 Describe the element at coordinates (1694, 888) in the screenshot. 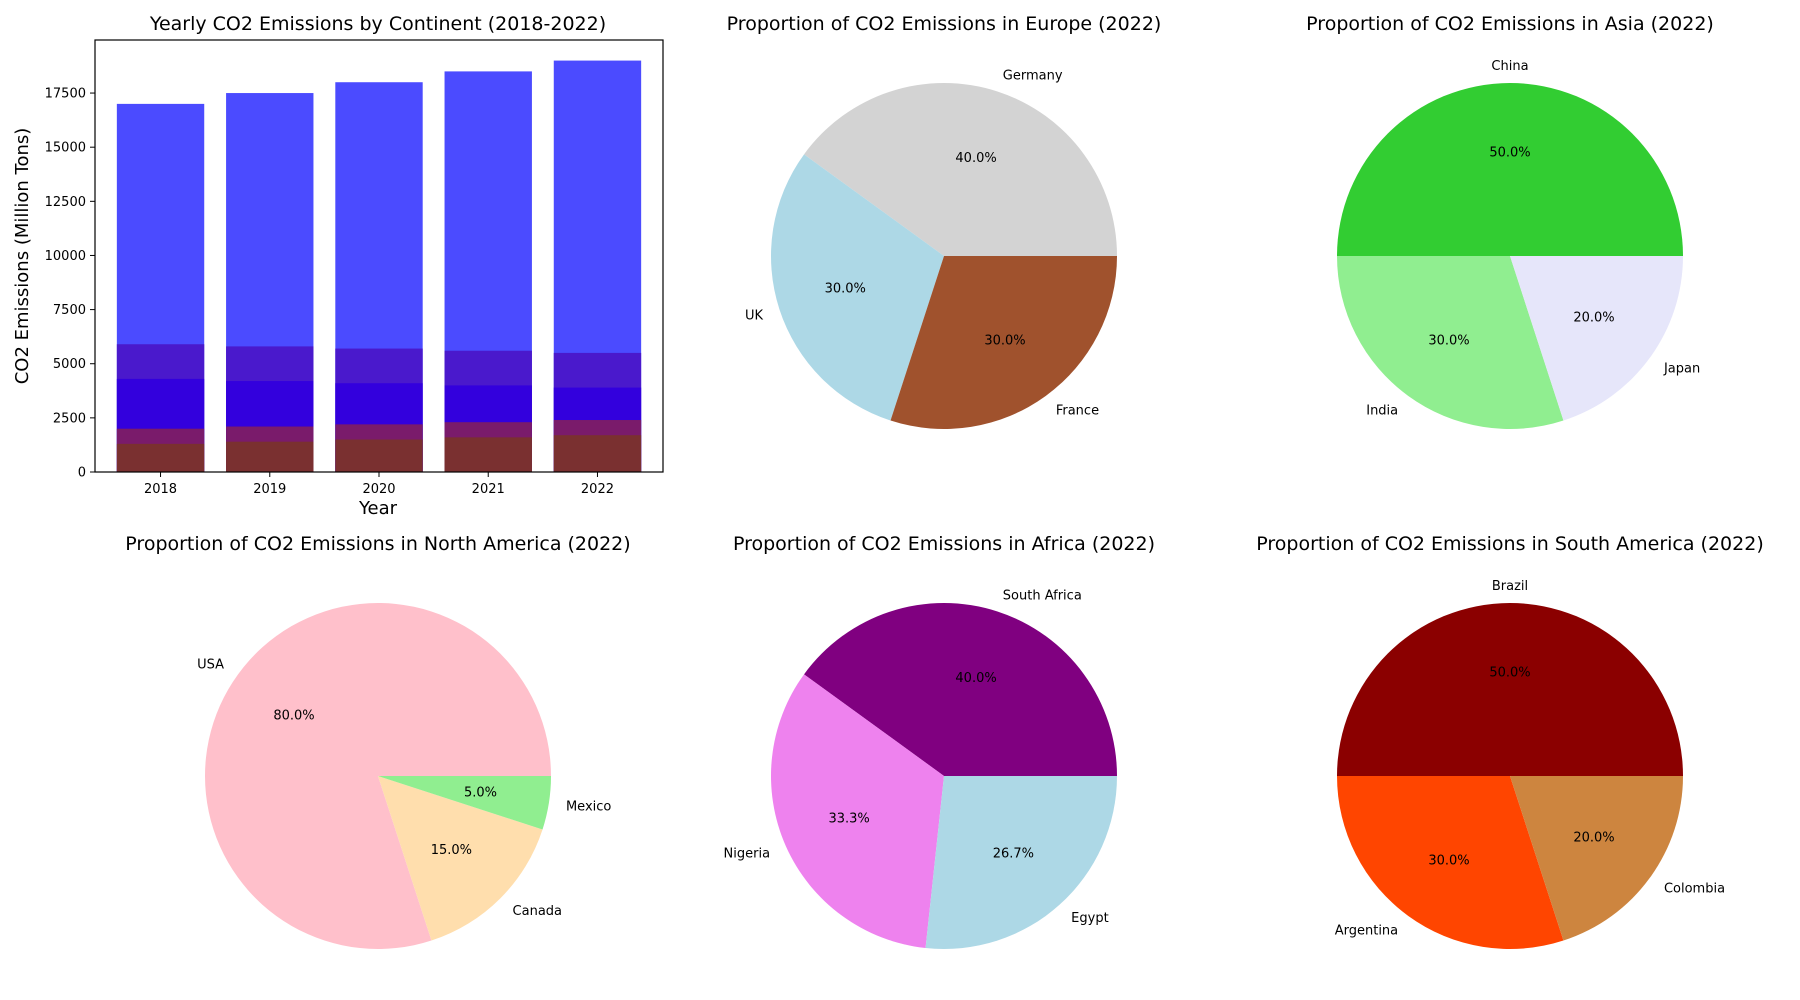

I see `pie-label-colombia: Colombia` at that location.